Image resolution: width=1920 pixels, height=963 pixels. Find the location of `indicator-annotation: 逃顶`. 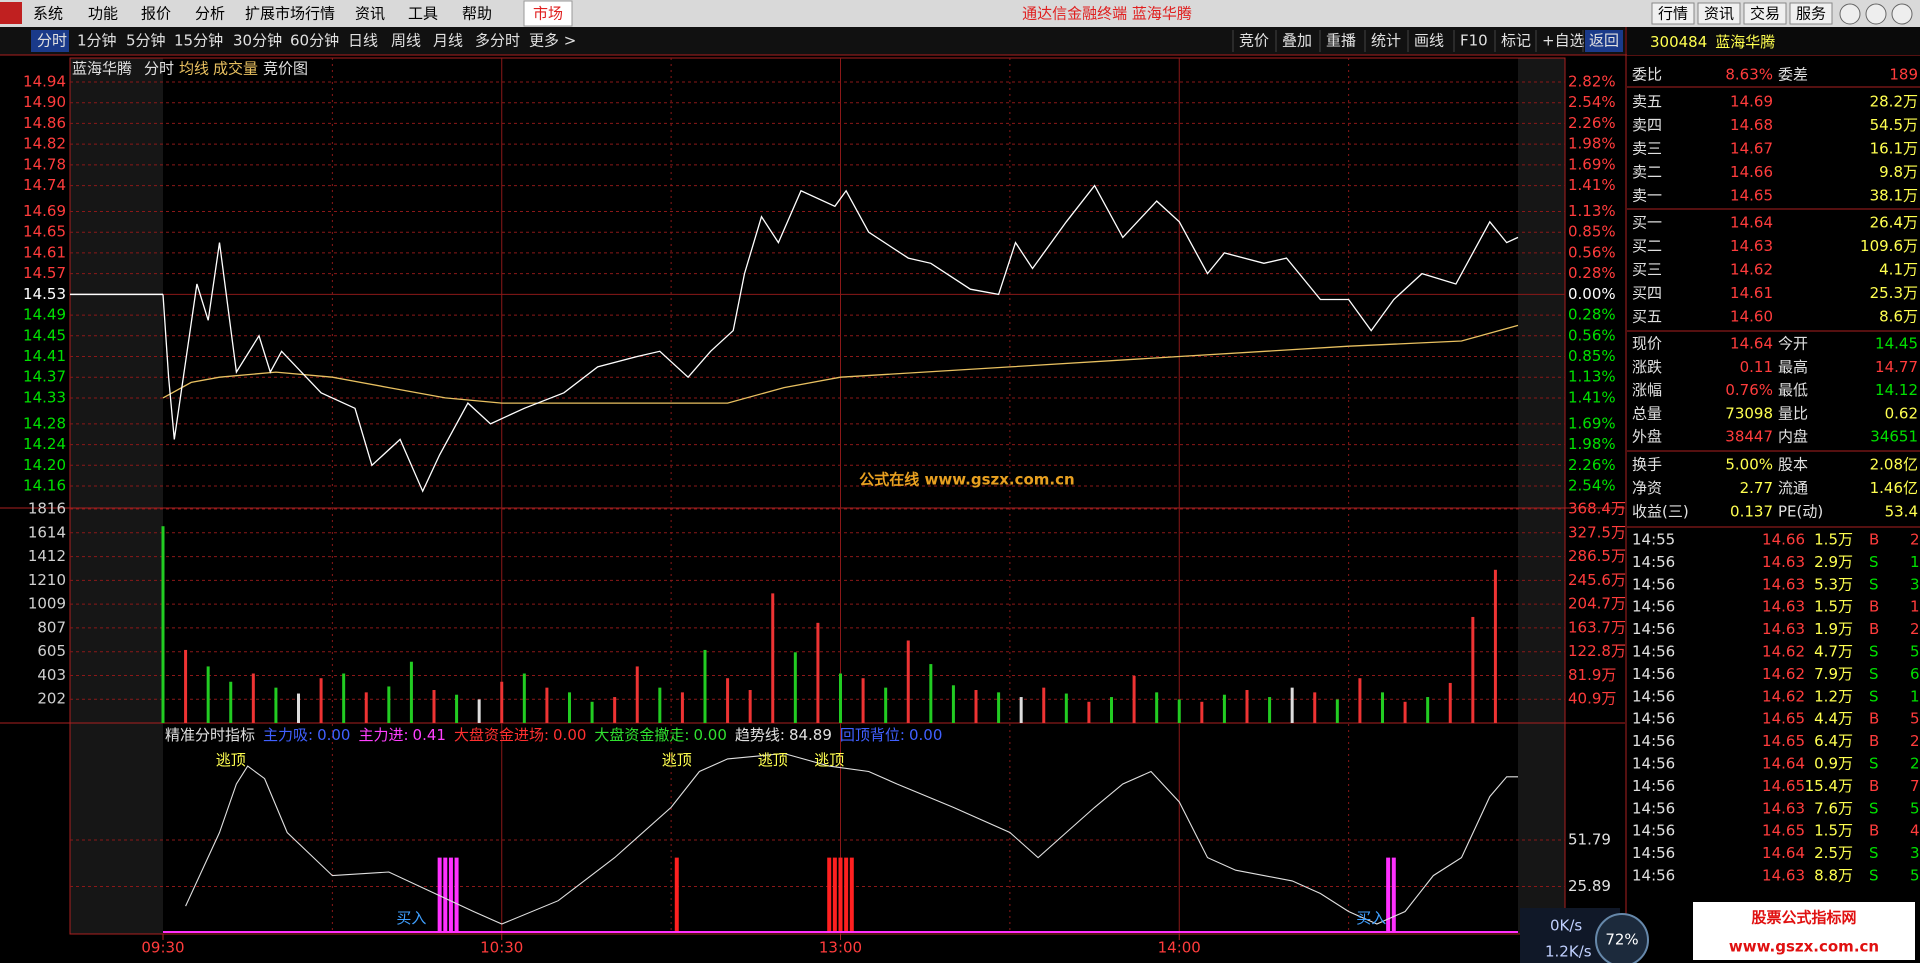

indicator-annotation: 逃顶 is located at coordinates (829, 760).